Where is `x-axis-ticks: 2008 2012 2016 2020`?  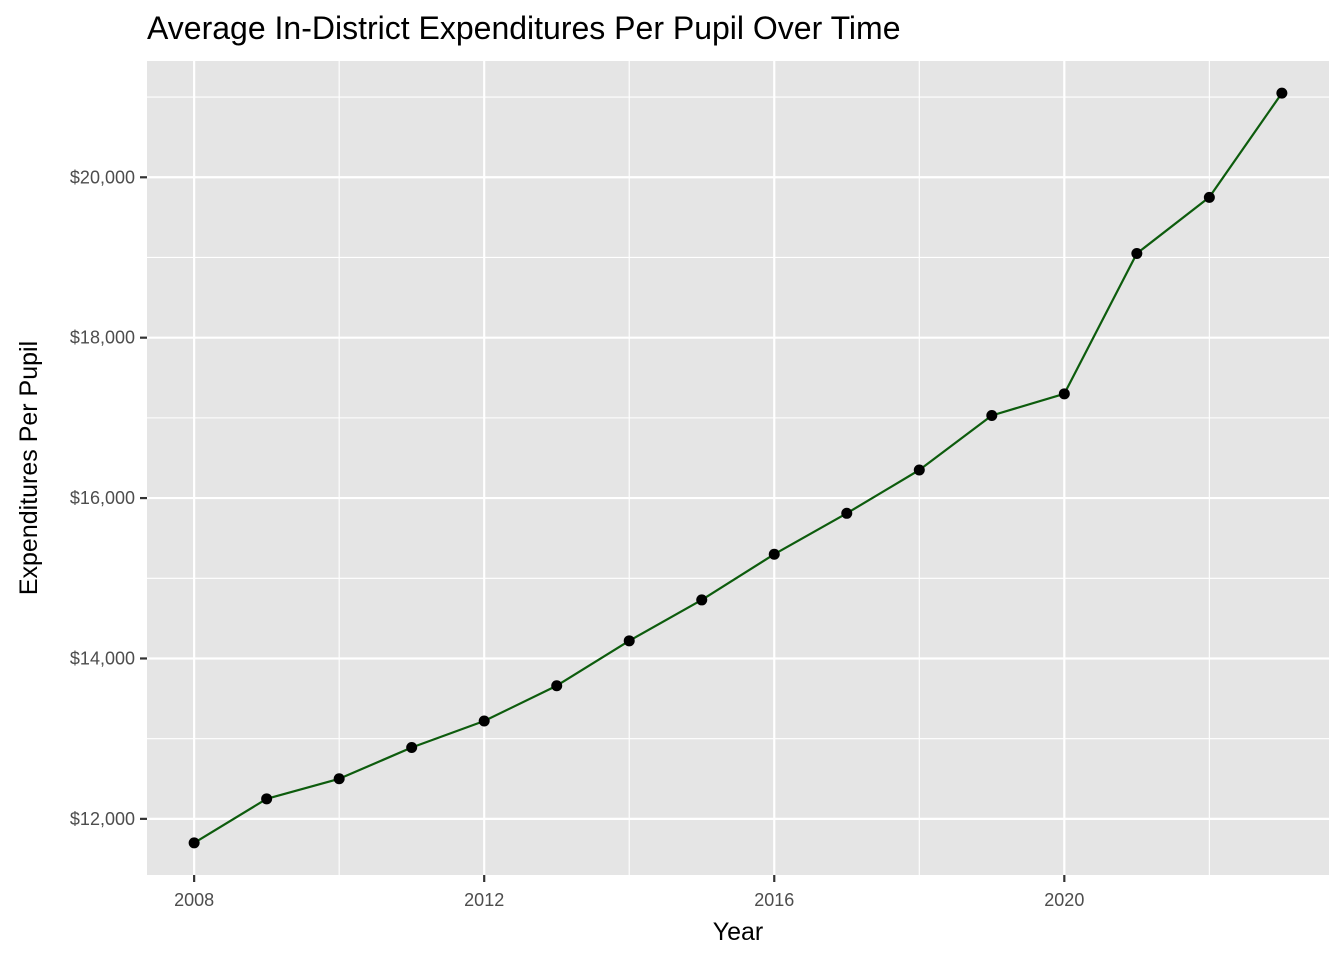
x-axis-ticks: 2008 2012 2016 2020 is located at coordinates (629, 892).